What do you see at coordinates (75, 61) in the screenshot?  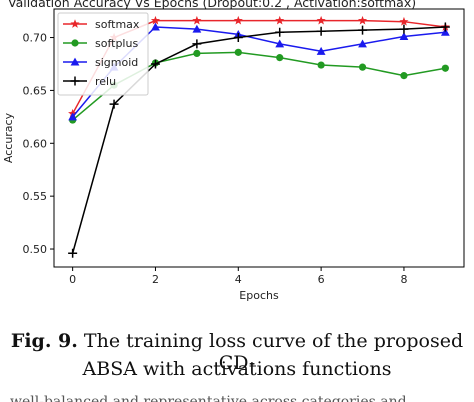 I see `legend-marker-sigmoid` at bounding box center [75, 61].